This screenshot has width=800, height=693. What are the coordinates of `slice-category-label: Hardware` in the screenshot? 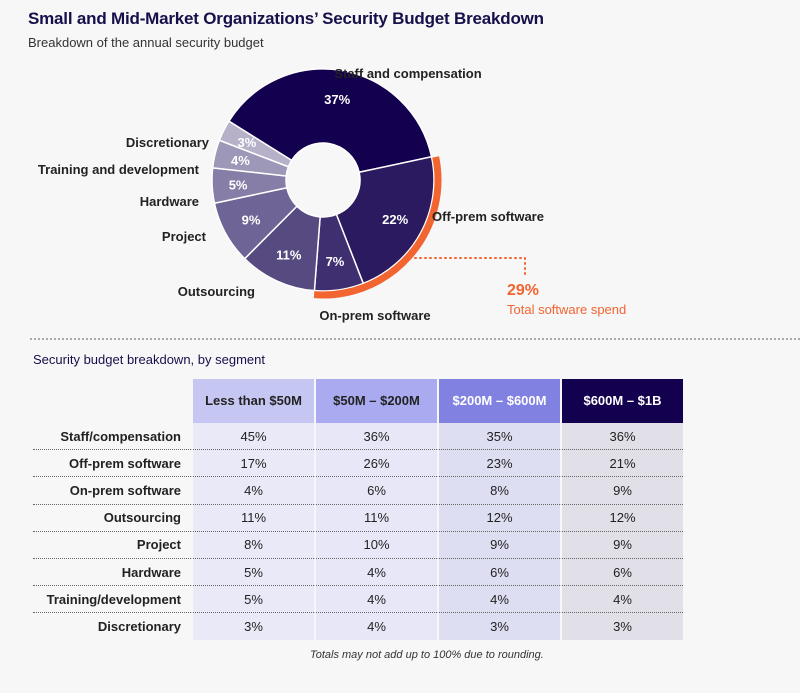 It's located at (169, 201).